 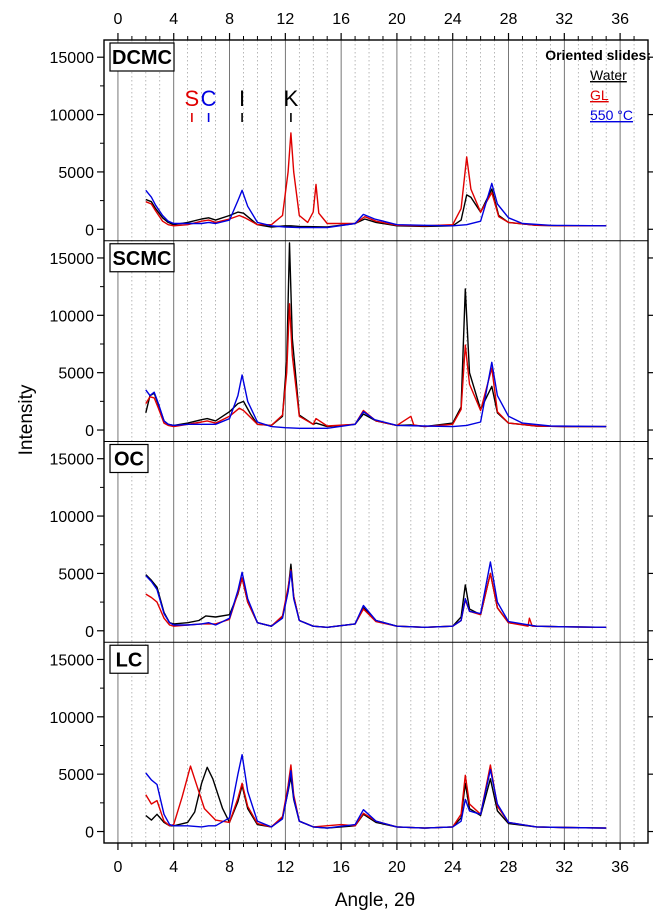 What do you see at coordinates (598, 55) in the screenshot?
I see `legend-title: Oriented slides:` at bounding box center [598, 55].